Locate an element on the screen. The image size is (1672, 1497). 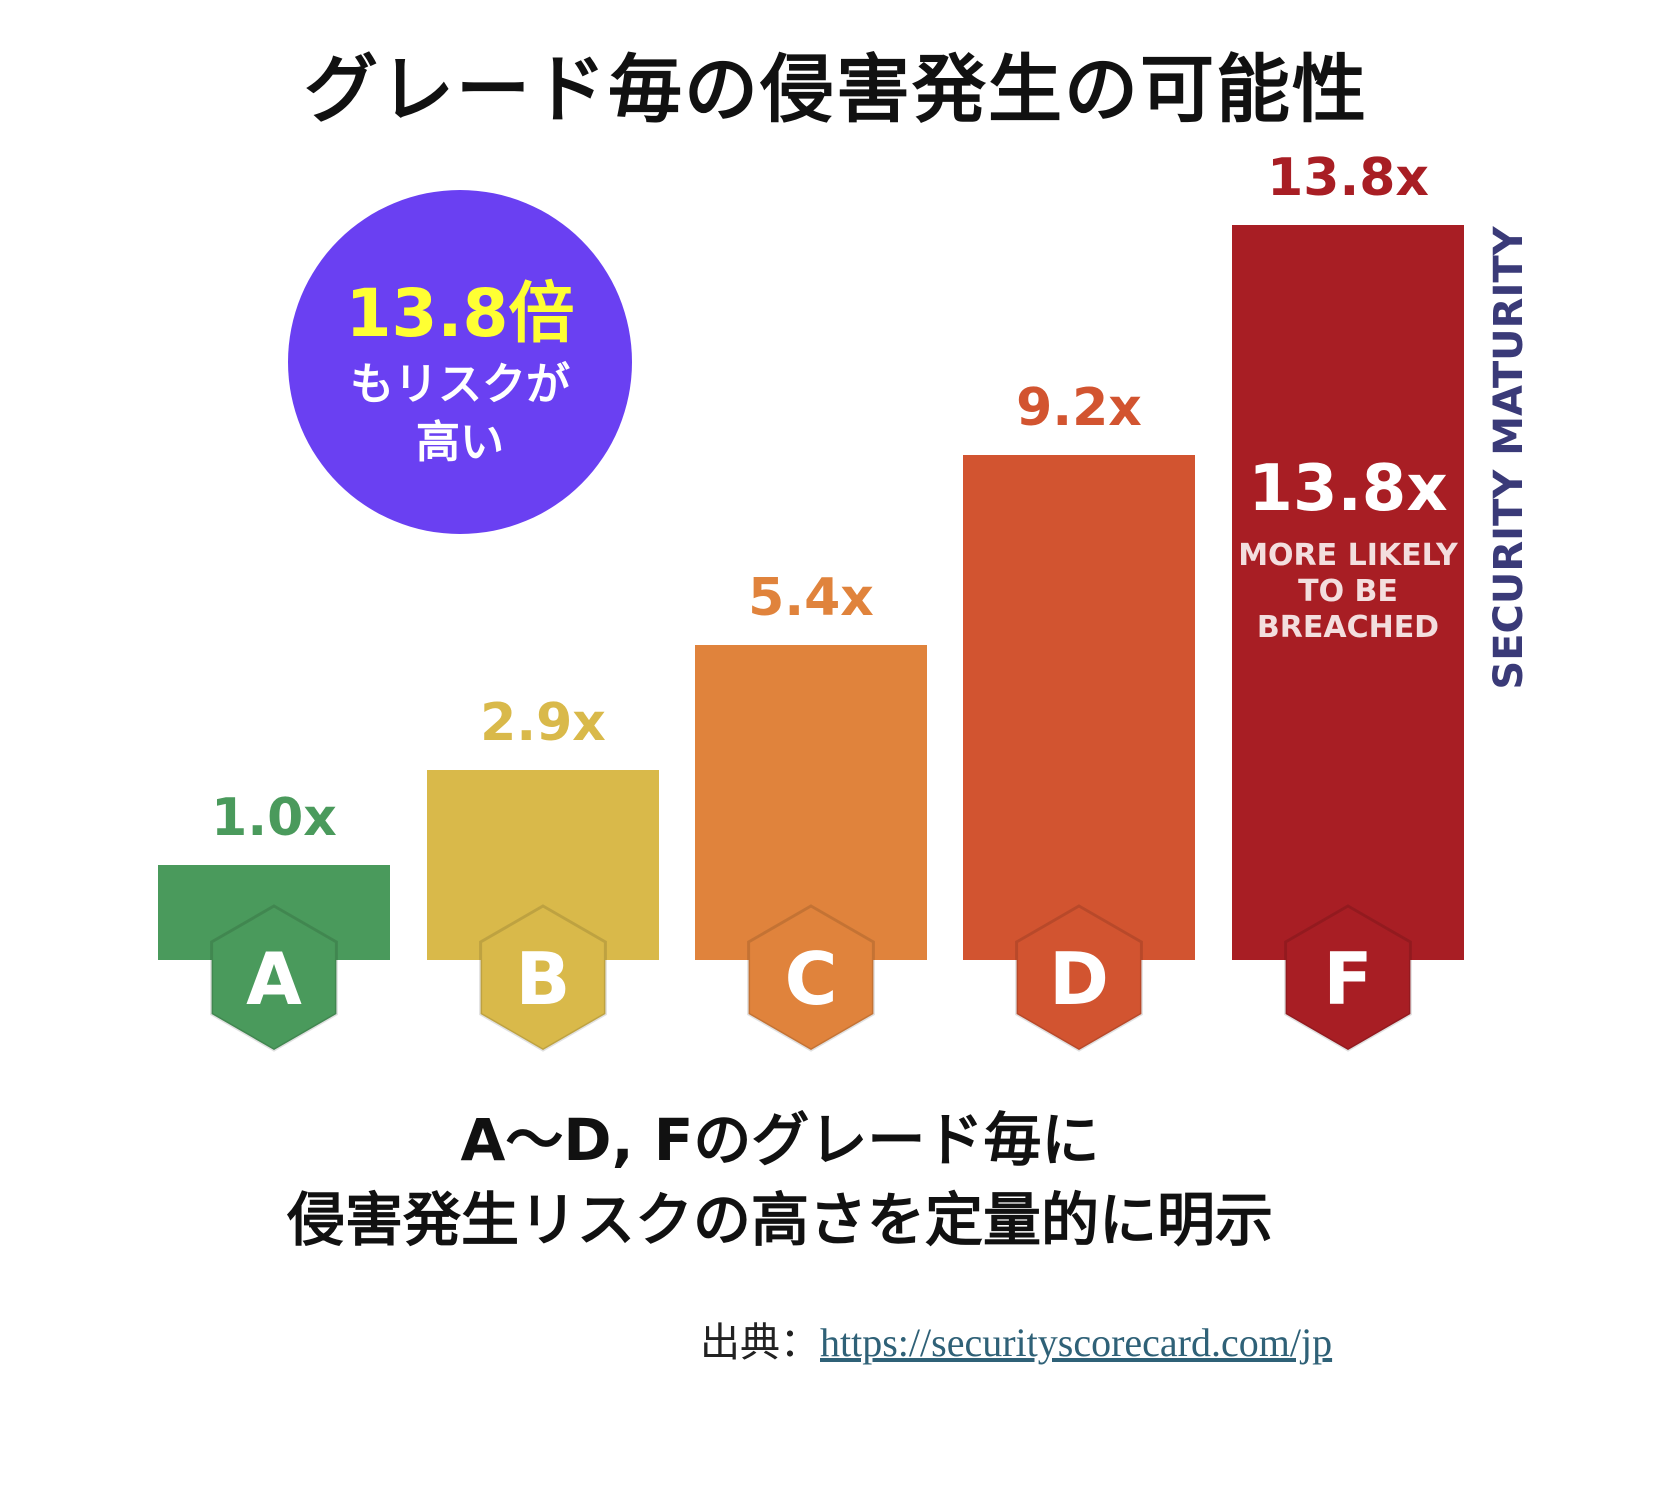
risk-badge: 13.8倍 もリスクが 高い is located at coordinates (460, 362).